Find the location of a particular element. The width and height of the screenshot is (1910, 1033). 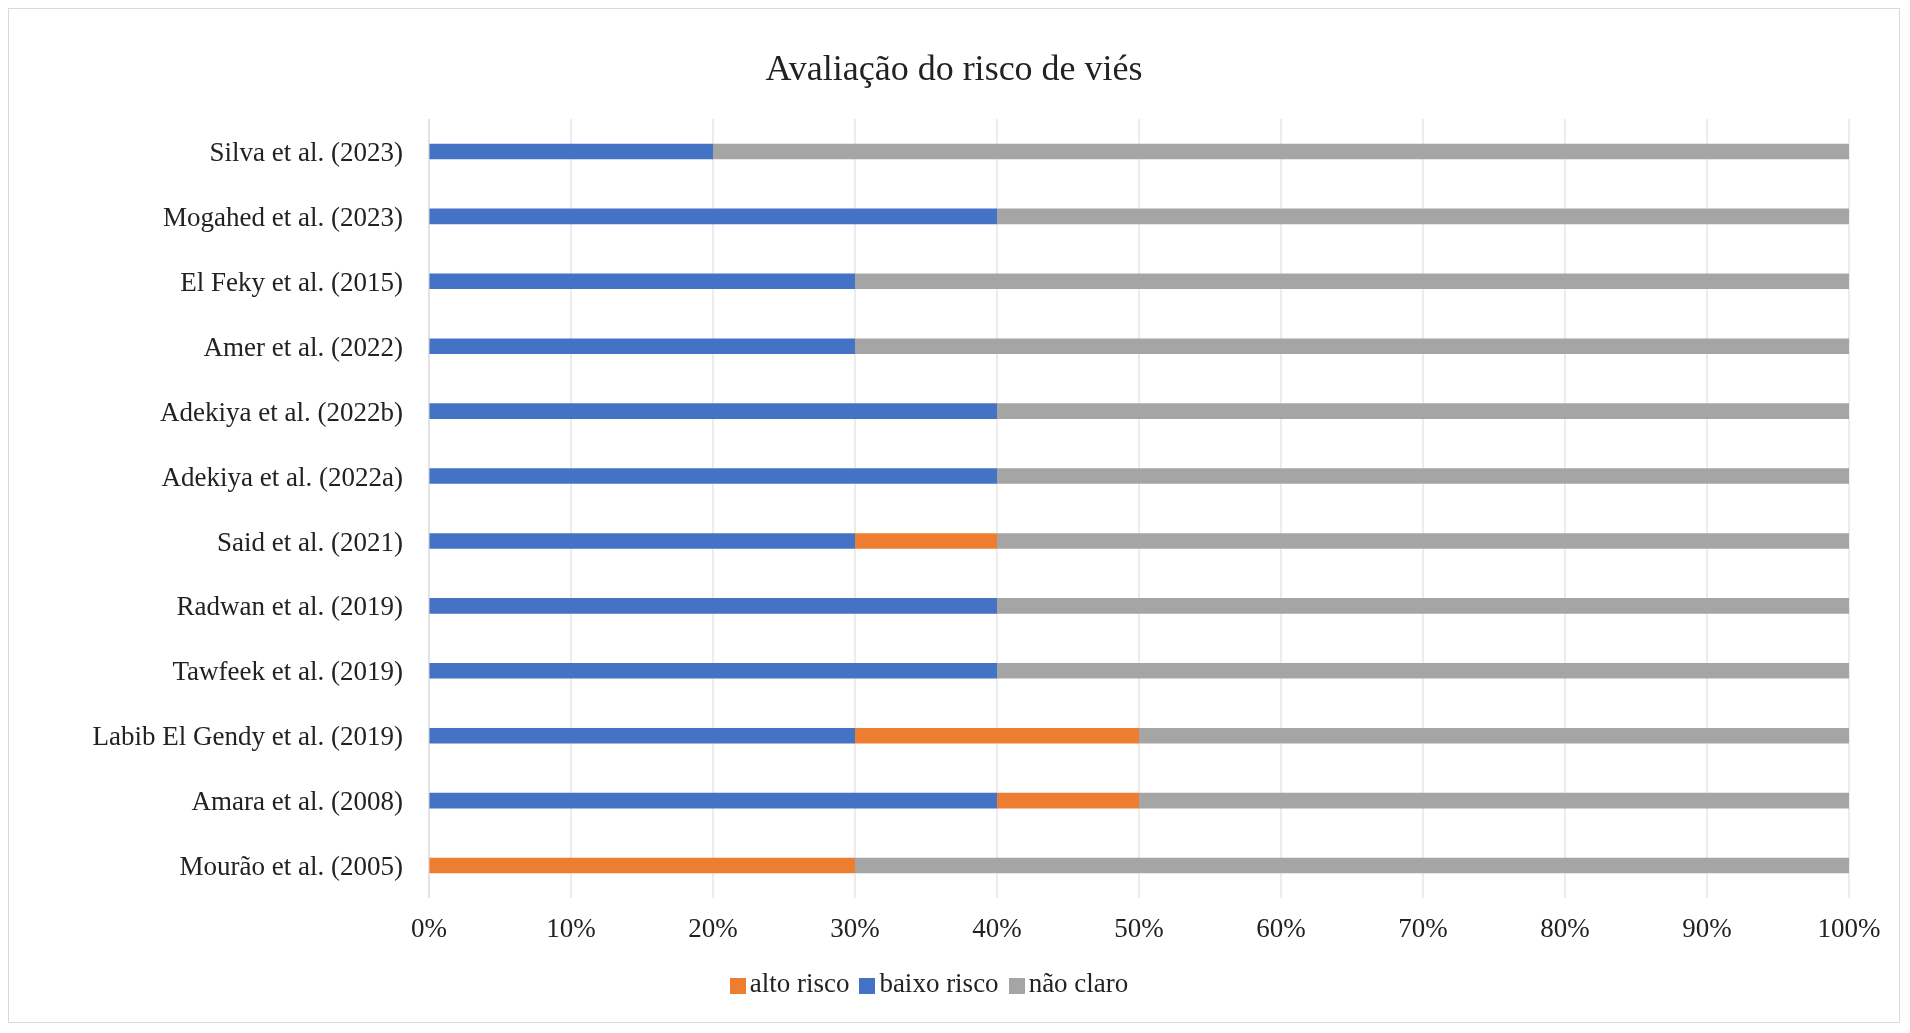

x-tick-label: 30% is located at coordinates (855, 928).